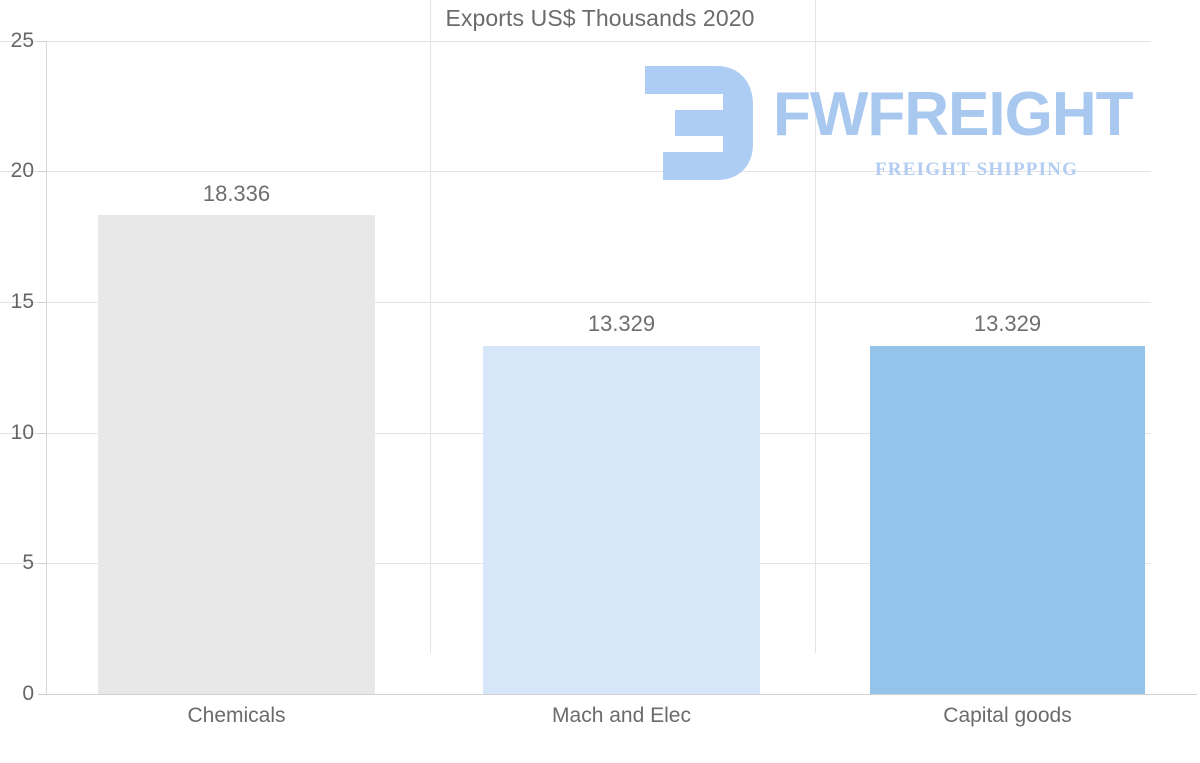 This screenshot has height=763, width=1200. I want to click on bar-value-label-capital-goods: 13.329, so click(1007, 323).